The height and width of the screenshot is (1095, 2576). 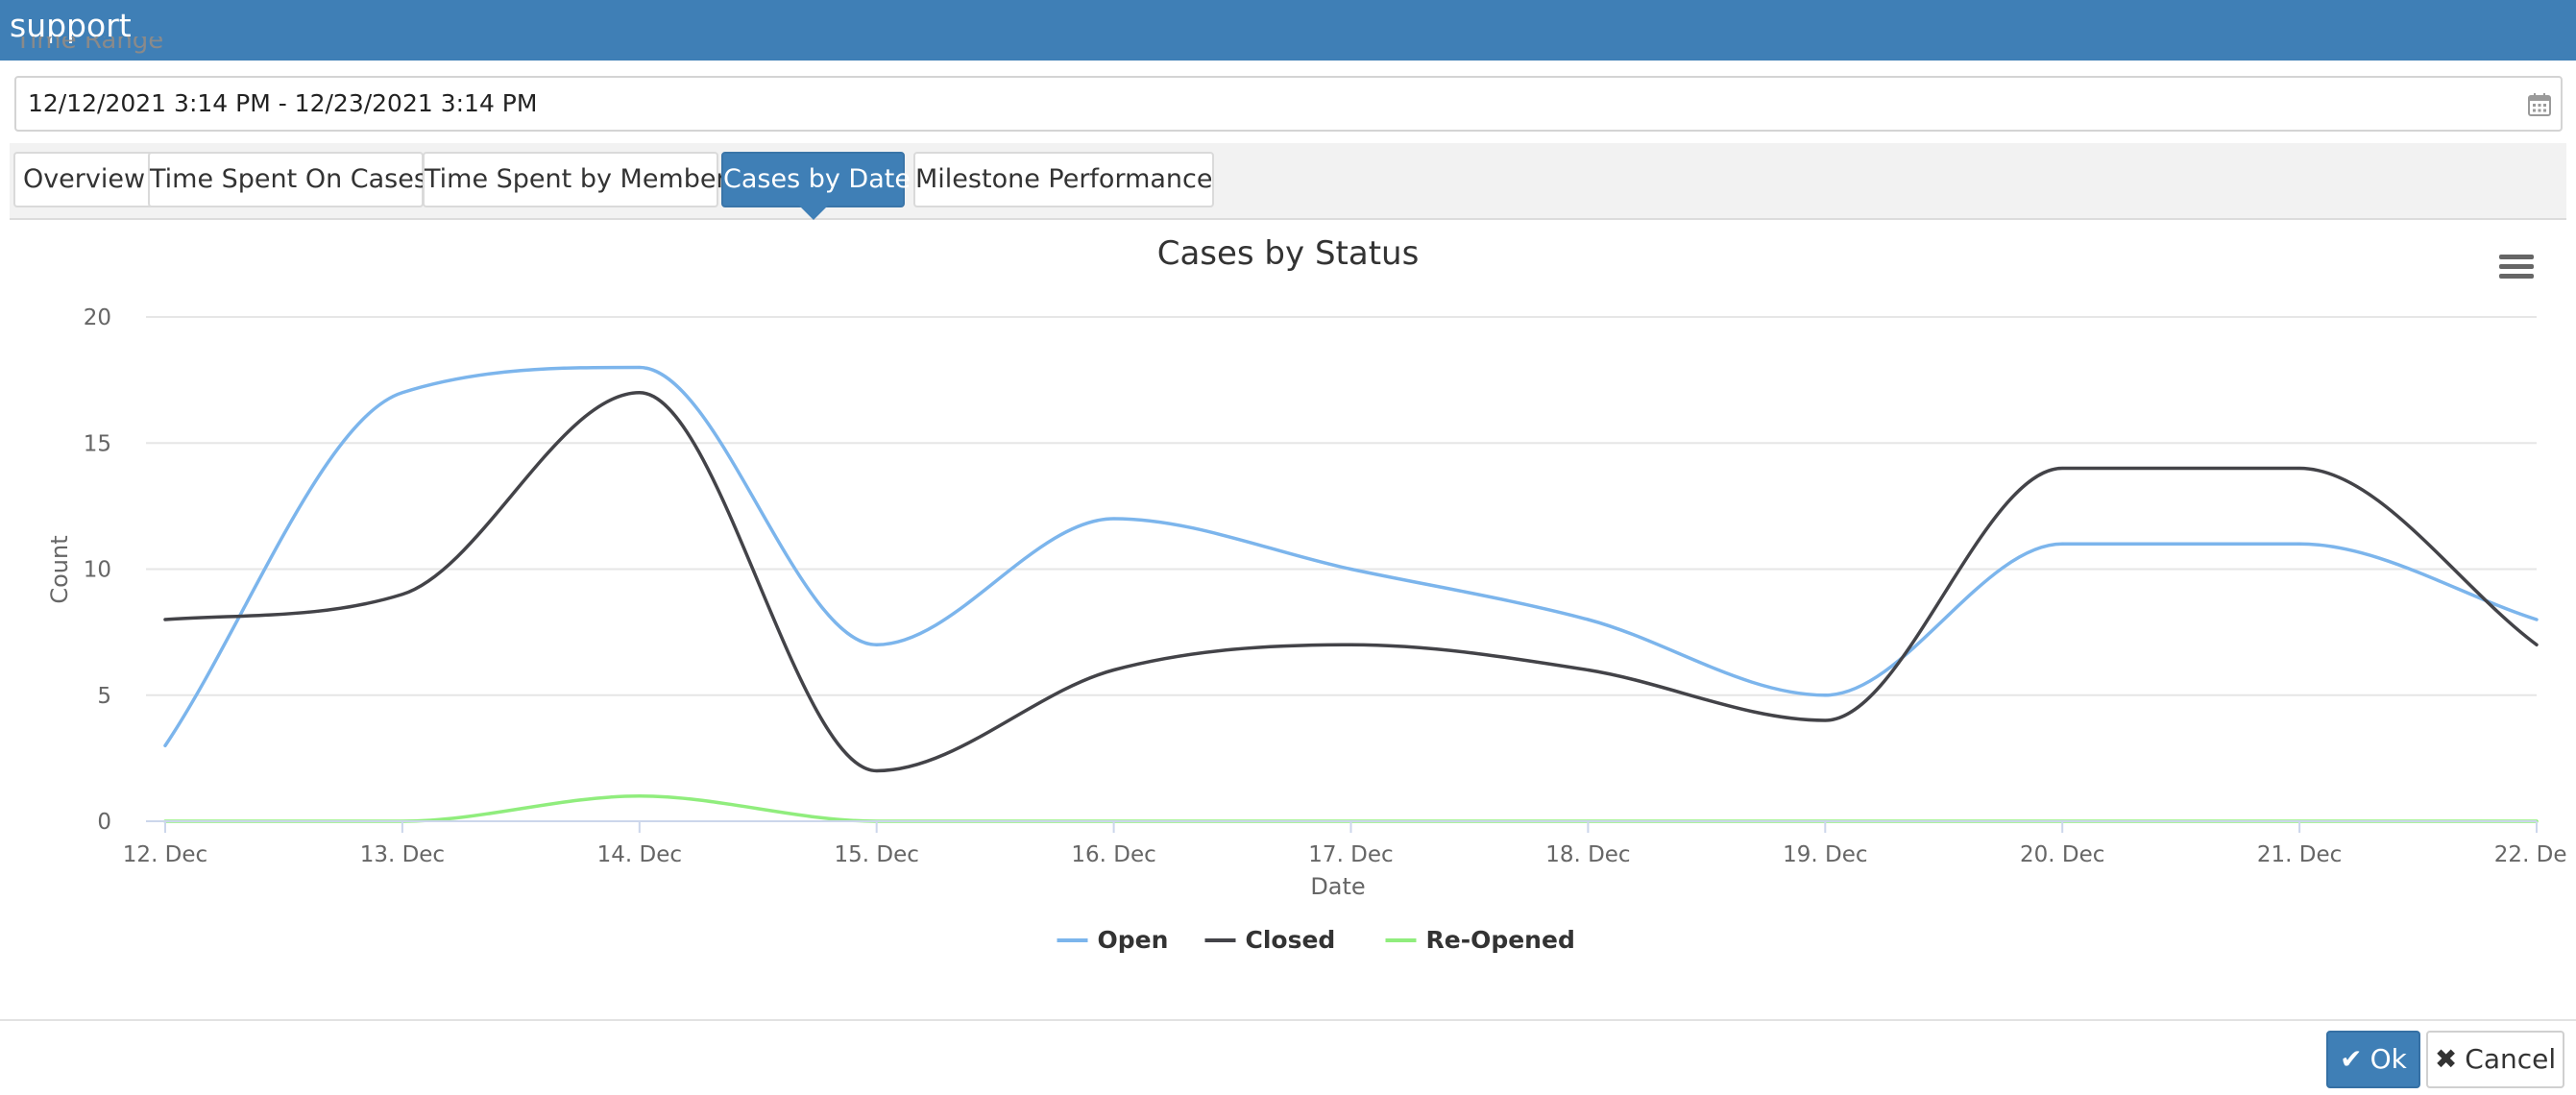 I want to click on checkmark-icon: ✔, so click(x=2351, y=1059).